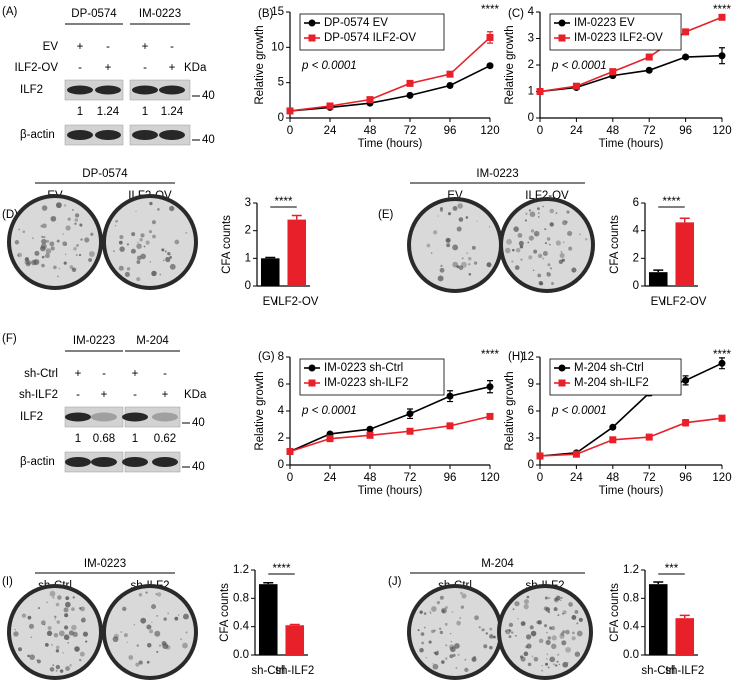 This screenshot has height=683, width=740. Describe the element at coordinates (330, 478) in the screenshot. I see `x-tick-label: 24` at that location.